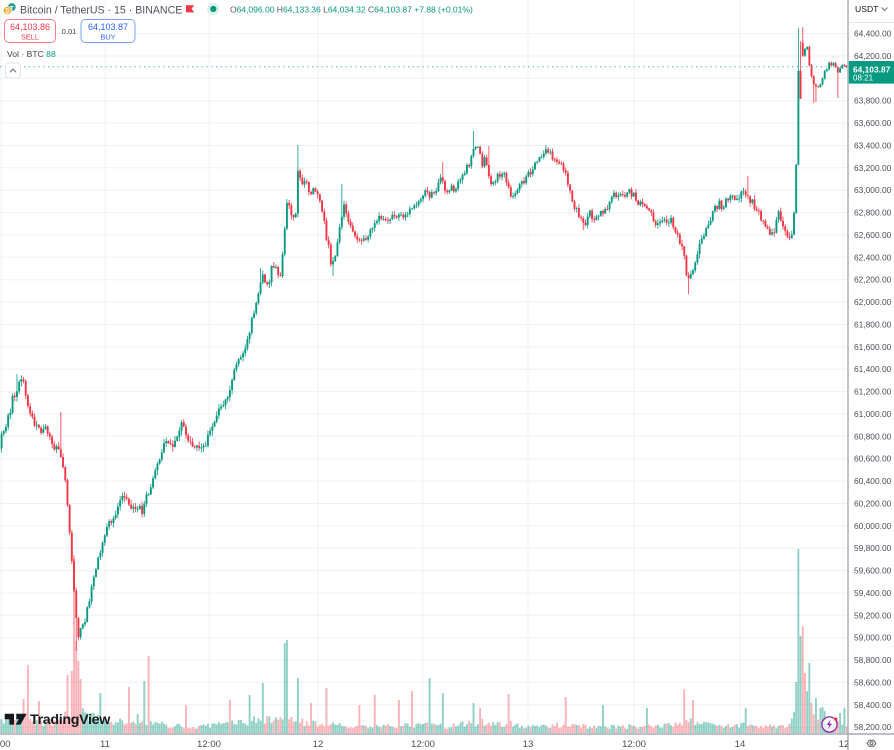 The width and height of the screenshot is (894, 750). What do you see at coordinates (528, 744) in the screenshot?
I see `svg-text: 13` at bounding box center [528, 744].